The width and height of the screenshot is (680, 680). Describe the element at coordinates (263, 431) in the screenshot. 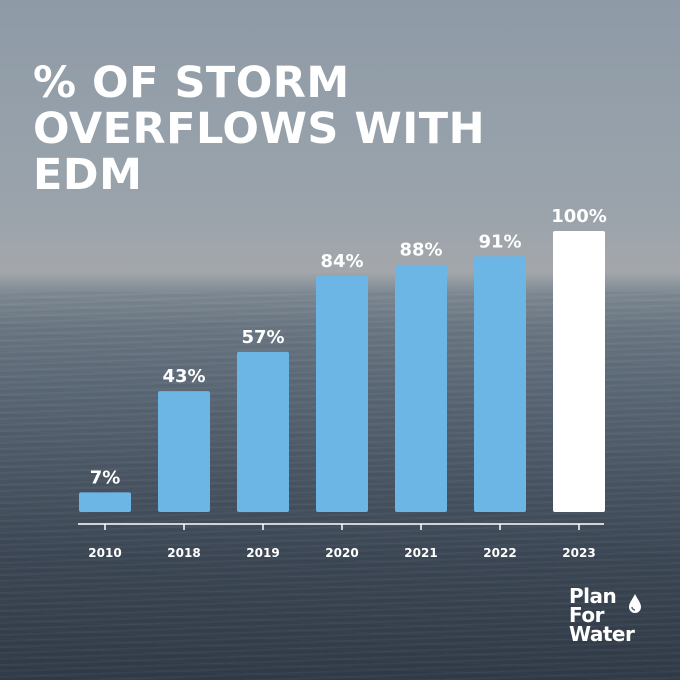

I see `bar-2019` at that location.